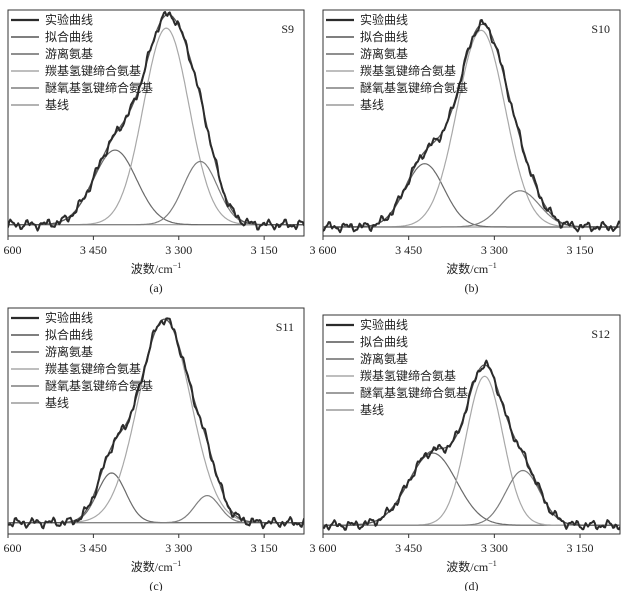 The image size is (622, 591). I want to click on panel-label: S11, so click(285, 327).